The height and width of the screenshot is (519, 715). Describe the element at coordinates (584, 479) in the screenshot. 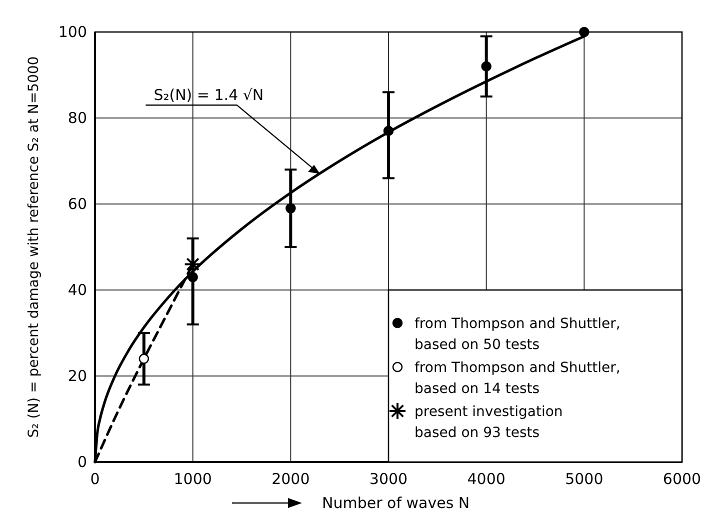

I see `x-tick-label: 5000` at that location.